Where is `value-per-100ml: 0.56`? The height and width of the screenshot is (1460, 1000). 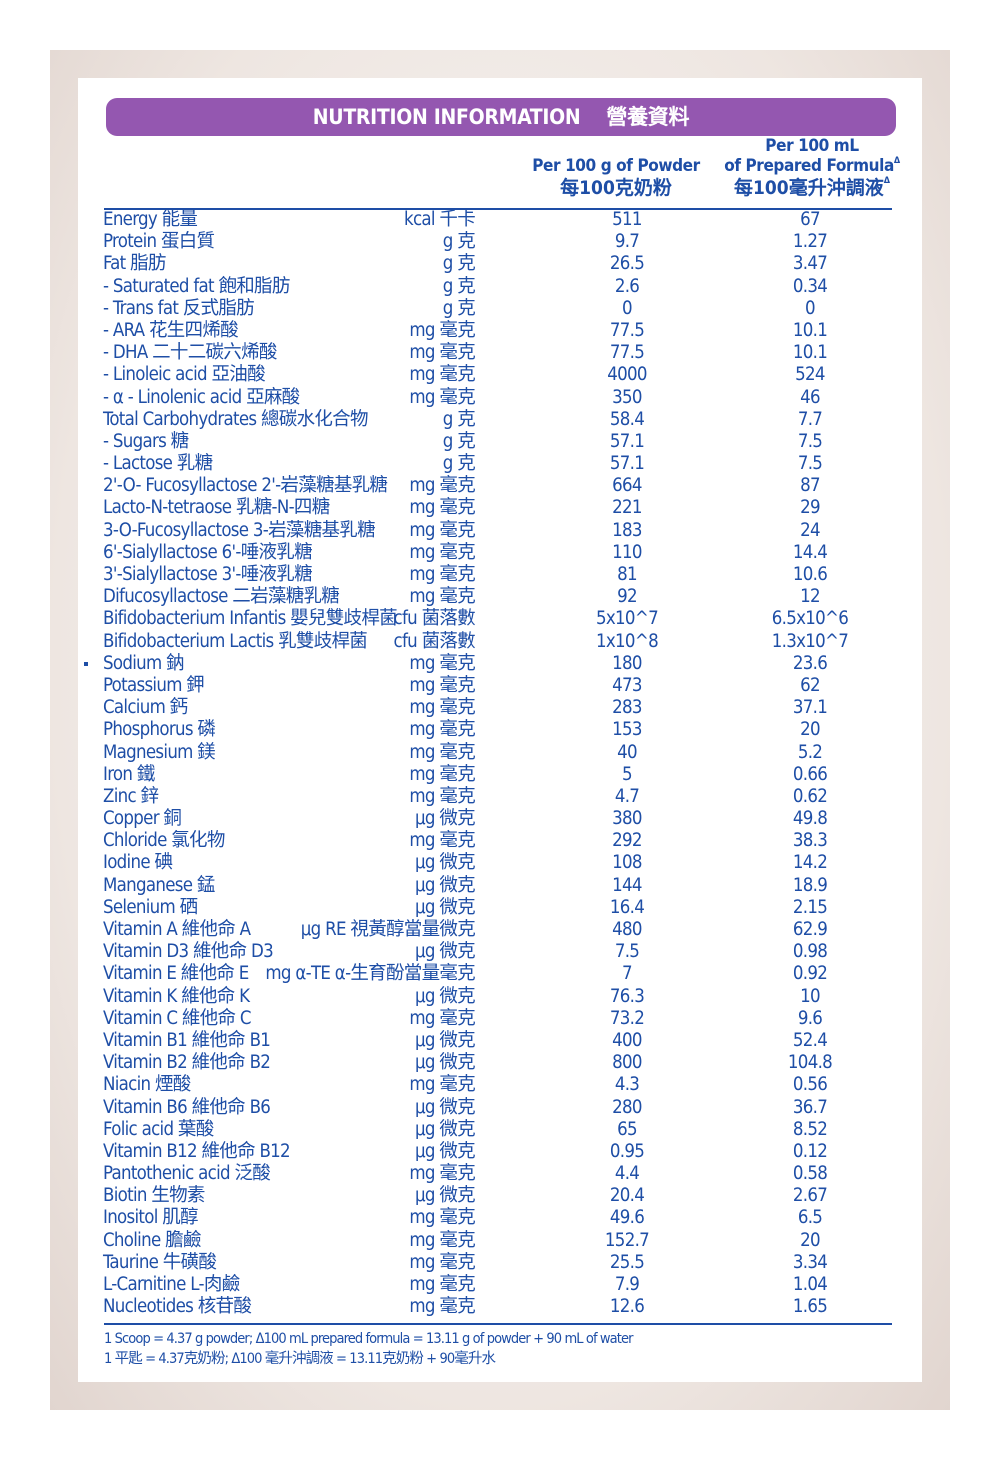 value-per-100ml: 0.56 is located at coordinates (810, 1085).